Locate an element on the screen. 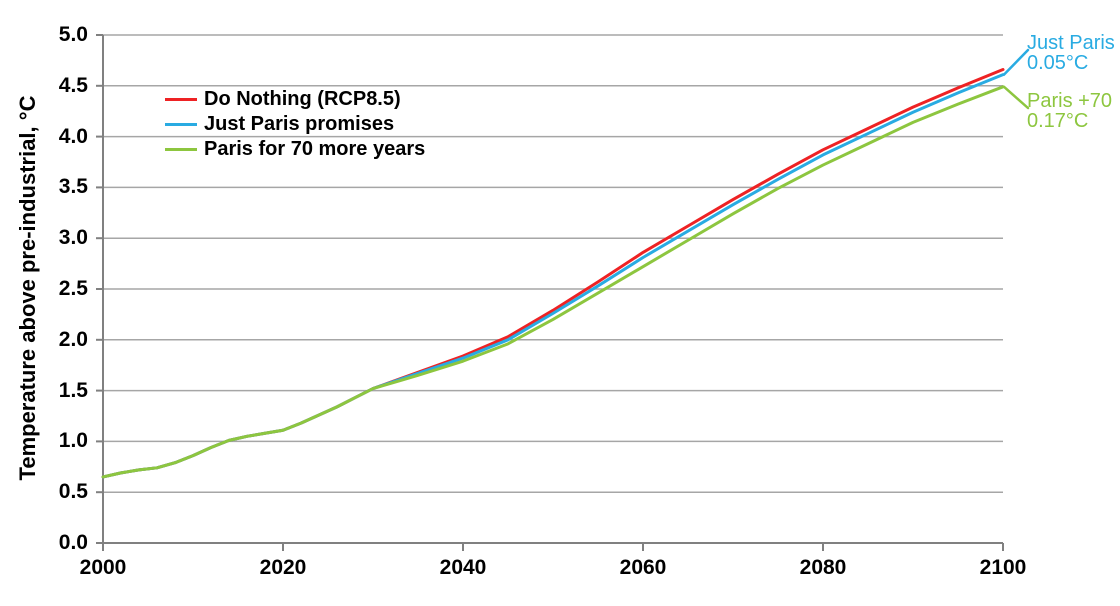 The height and width of the screenshot is (606, 1120). annotation-line: 0.05°C is located at coordinates (1058, 63).